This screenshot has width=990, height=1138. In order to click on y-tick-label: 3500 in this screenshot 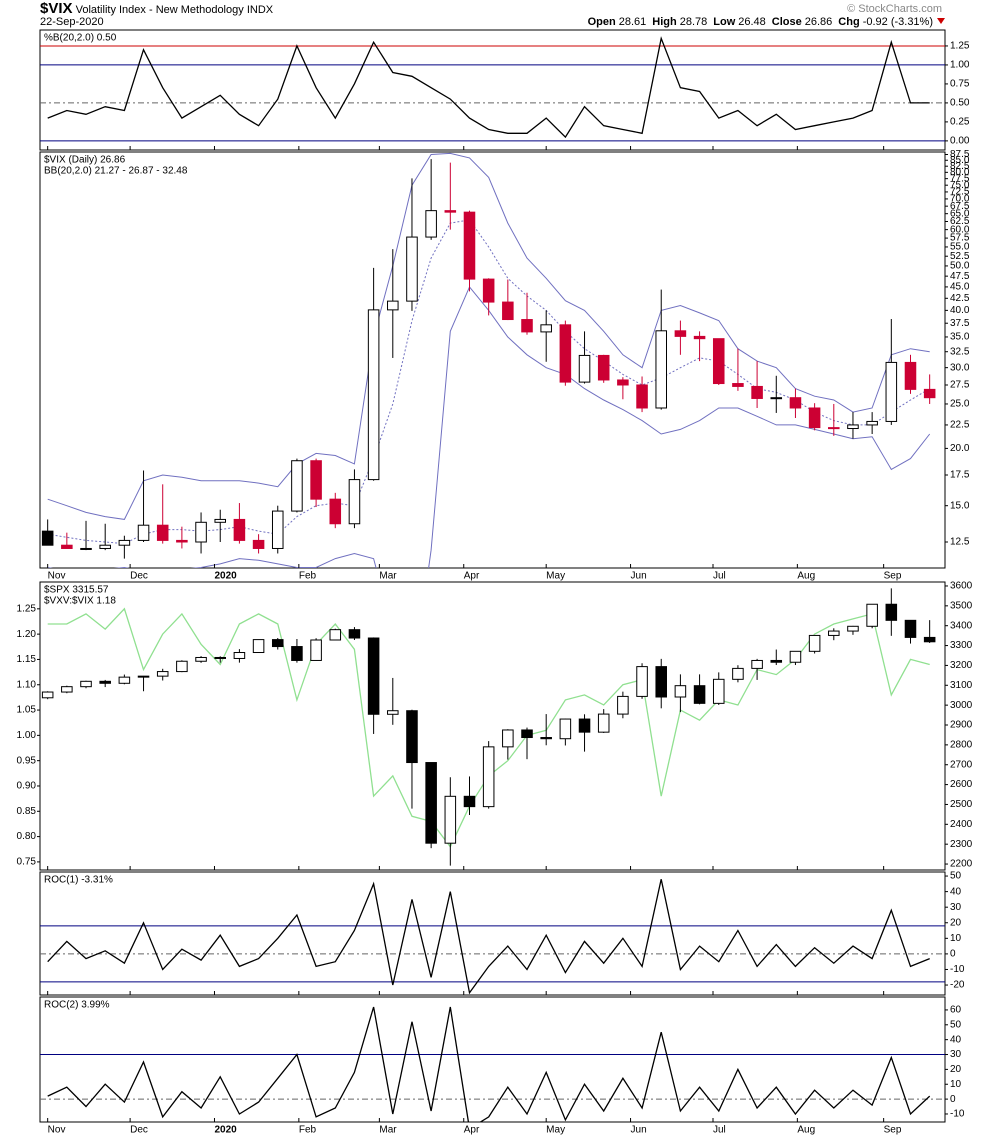, I will do `click(961, 605)`.